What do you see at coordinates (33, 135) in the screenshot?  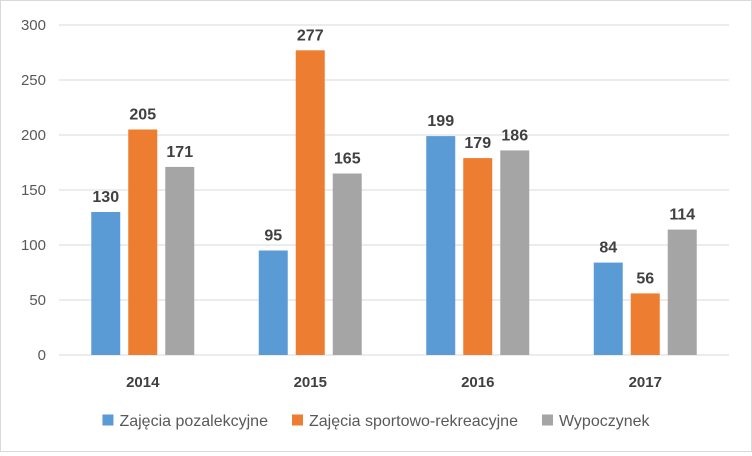 I see `y-tick-label: 200` at bounding box center [33, 135].